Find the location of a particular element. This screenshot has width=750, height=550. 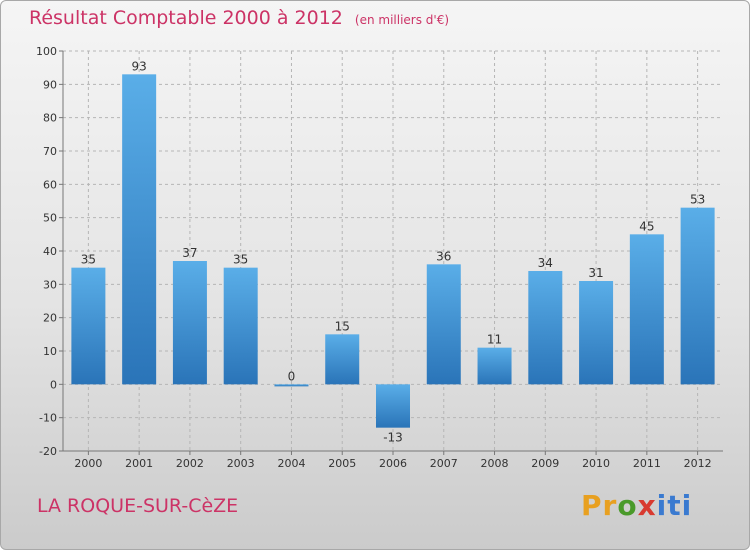

y-tick-label: 80 is located at coordinates (50, 118).